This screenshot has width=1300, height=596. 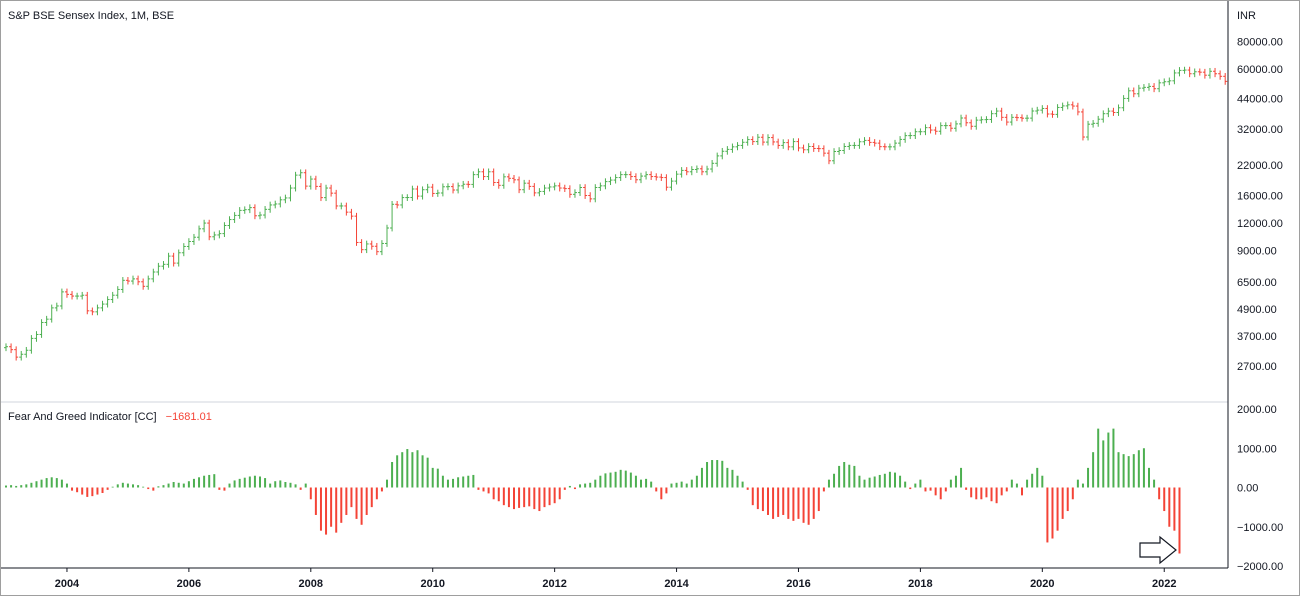 I want to click on chart-title: S&P BSE Sensex Index, 1M, BSE, so click(x=91, y=16).